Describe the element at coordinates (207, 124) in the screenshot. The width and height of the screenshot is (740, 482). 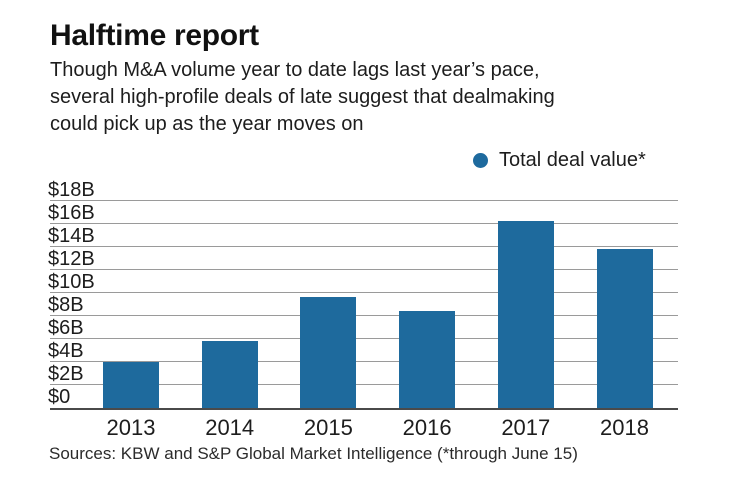
I see `subtitle-line-3: could pick up as the year moves on` at that location.